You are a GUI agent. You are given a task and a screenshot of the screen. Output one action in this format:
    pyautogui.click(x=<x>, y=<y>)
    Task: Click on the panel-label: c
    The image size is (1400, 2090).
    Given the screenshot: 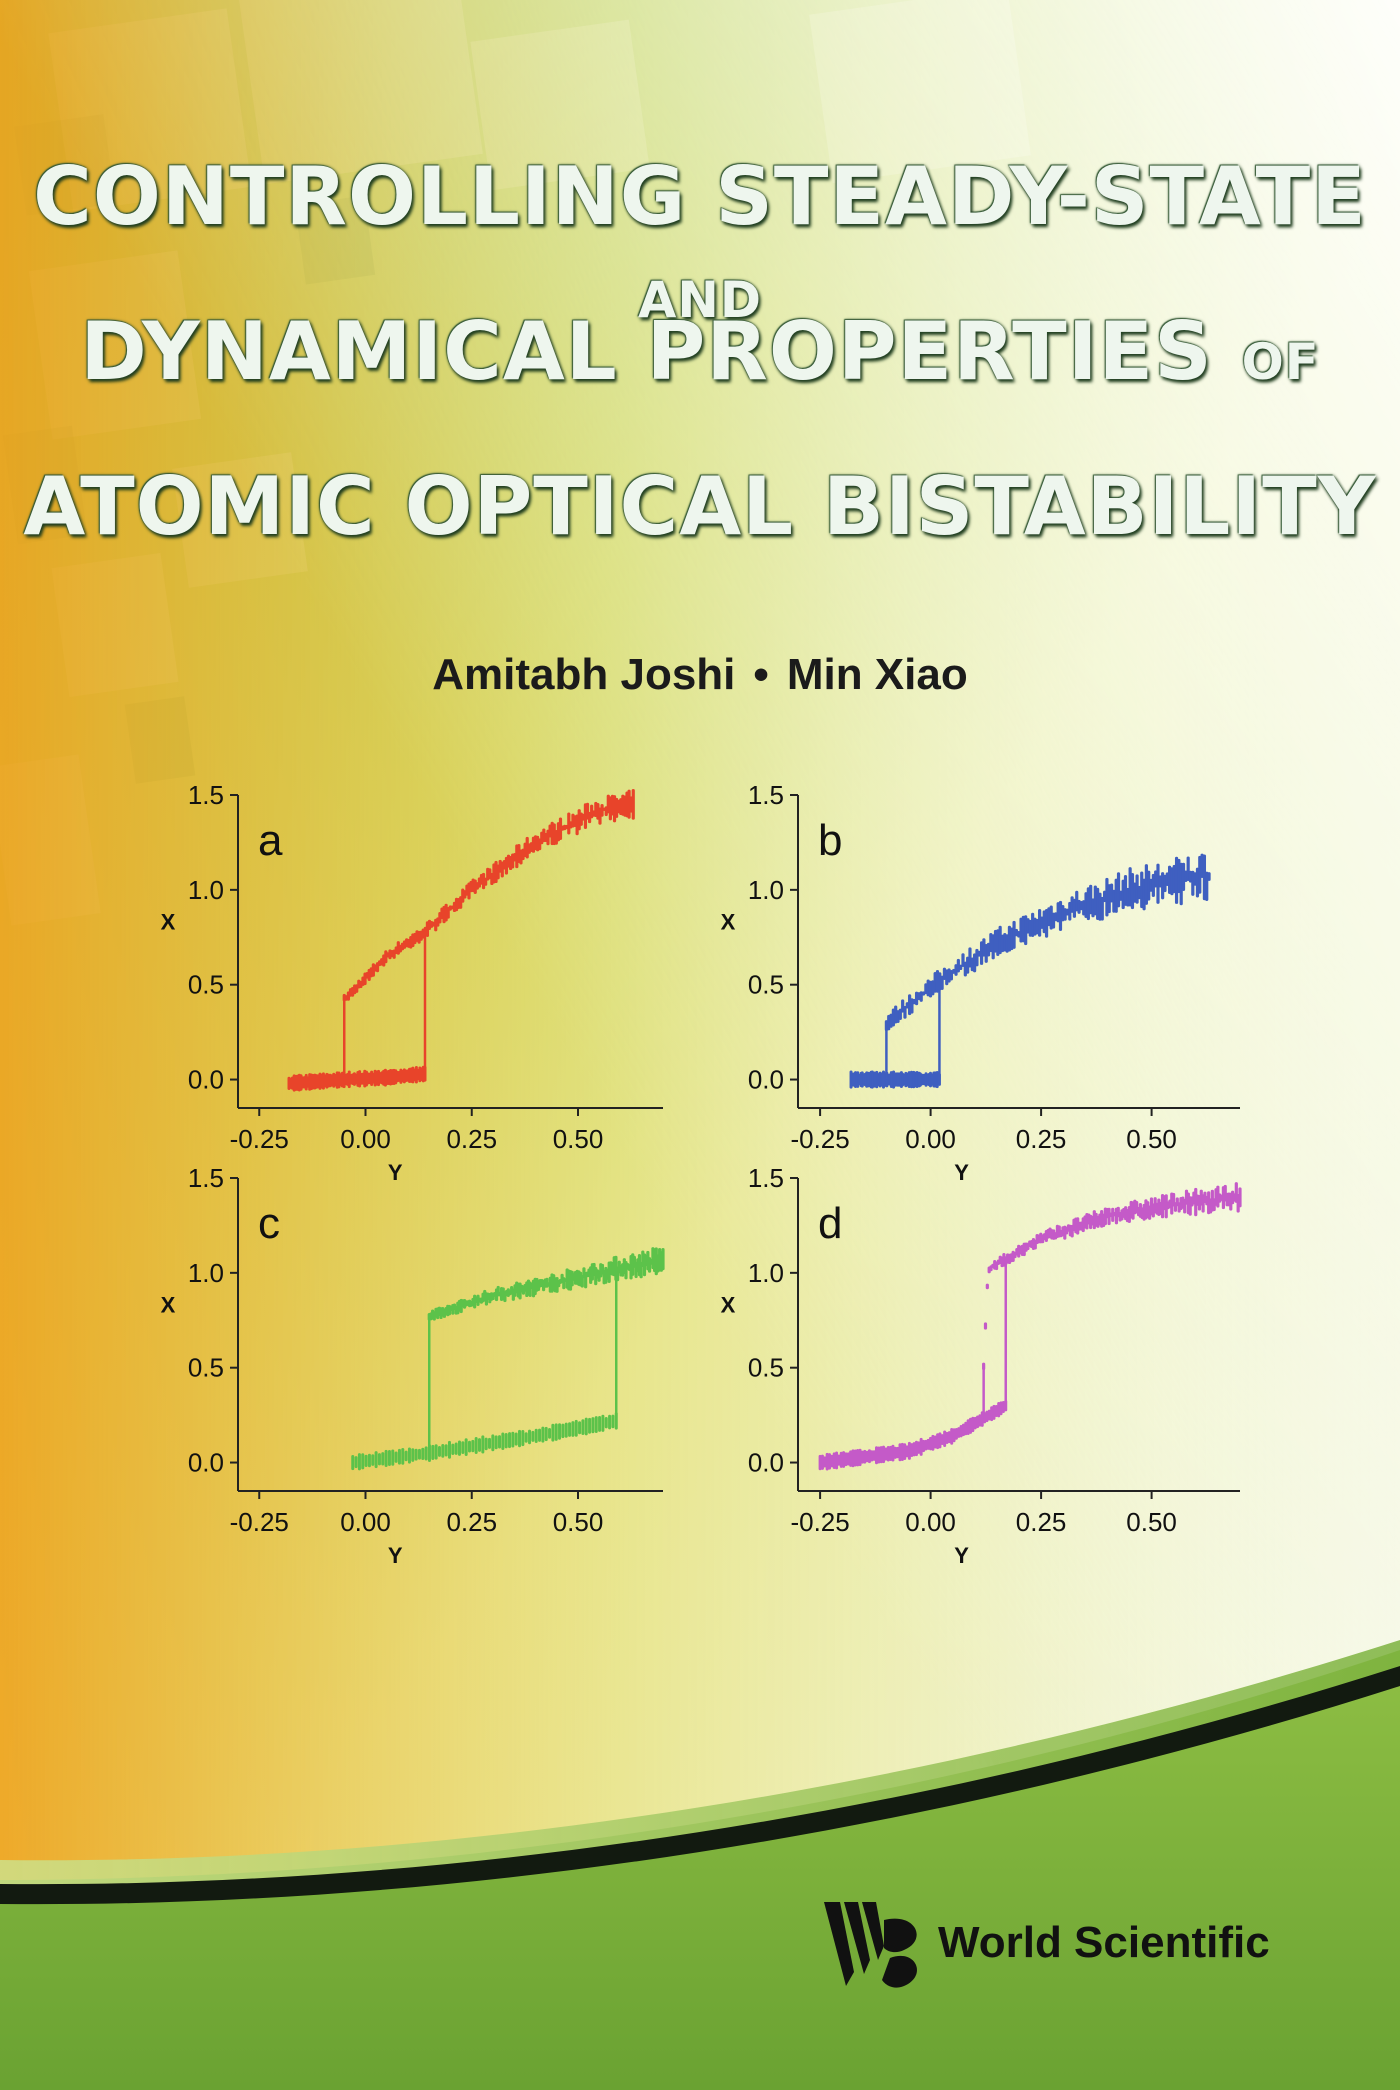 What is the action you would take?
    pyautogui.click(x=269, y=1223)
    